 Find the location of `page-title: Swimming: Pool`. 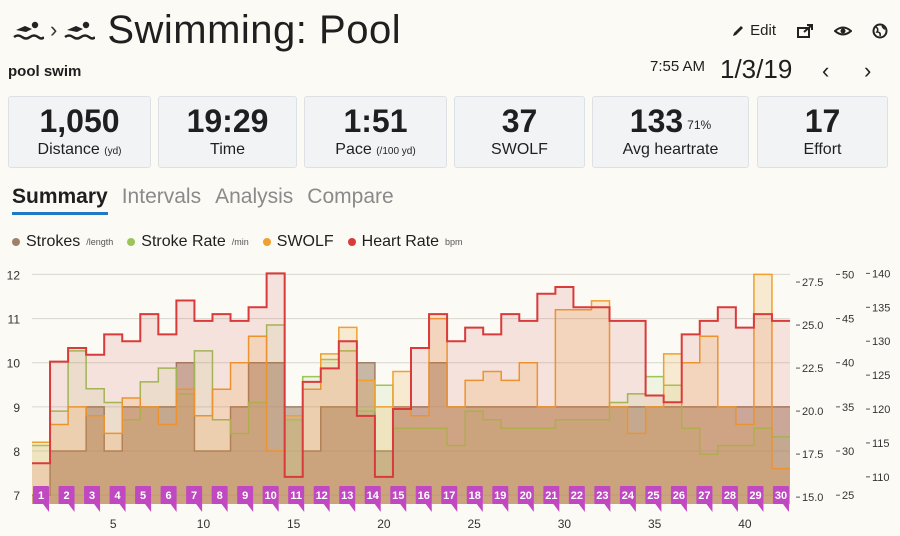

page-title: Swimming: Pool is located at coordinates (254, 29).